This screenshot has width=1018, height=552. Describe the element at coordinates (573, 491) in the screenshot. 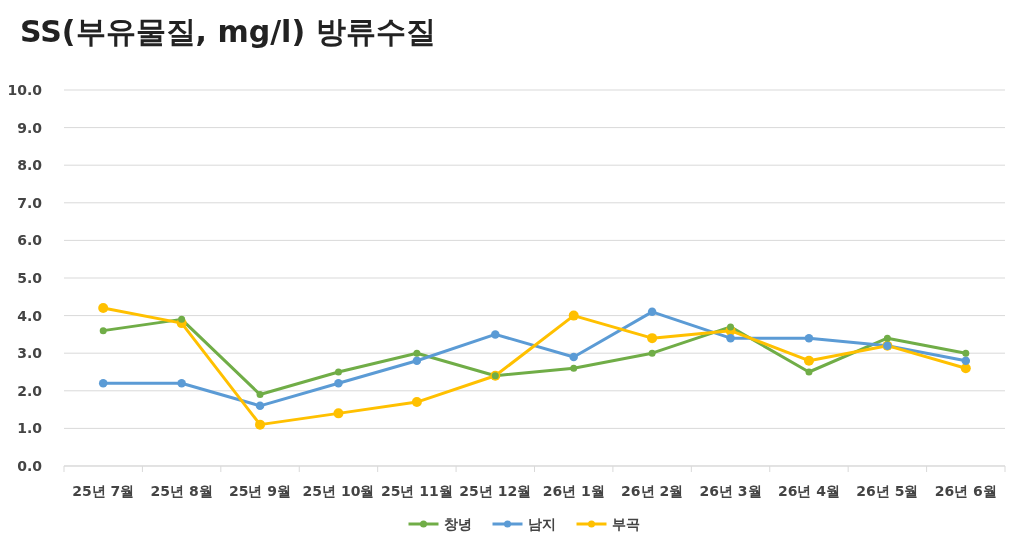

I see `x-tick-label: 26년 1월` at that location.